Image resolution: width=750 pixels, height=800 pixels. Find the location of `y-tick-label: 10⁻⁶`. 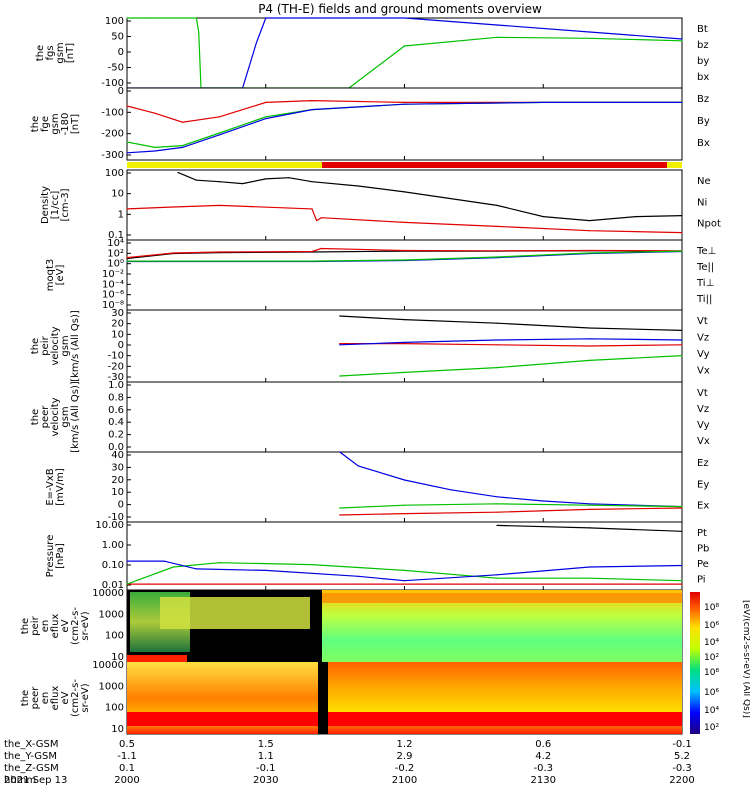

y-tick-label: 10⁻⁶ is located at coordinates (113, 295).